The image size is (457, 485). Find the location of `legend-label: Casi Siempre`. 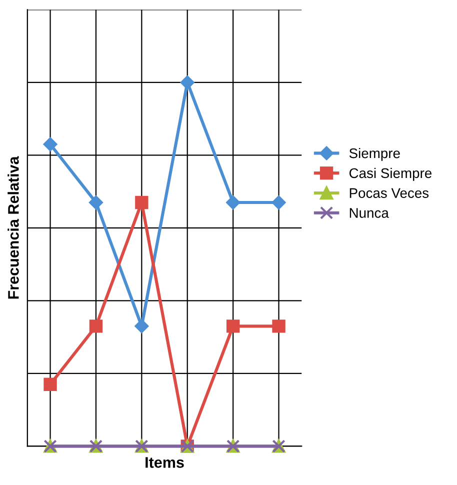

legend-label: Casi Siempre is located at coordinates (390, 174).